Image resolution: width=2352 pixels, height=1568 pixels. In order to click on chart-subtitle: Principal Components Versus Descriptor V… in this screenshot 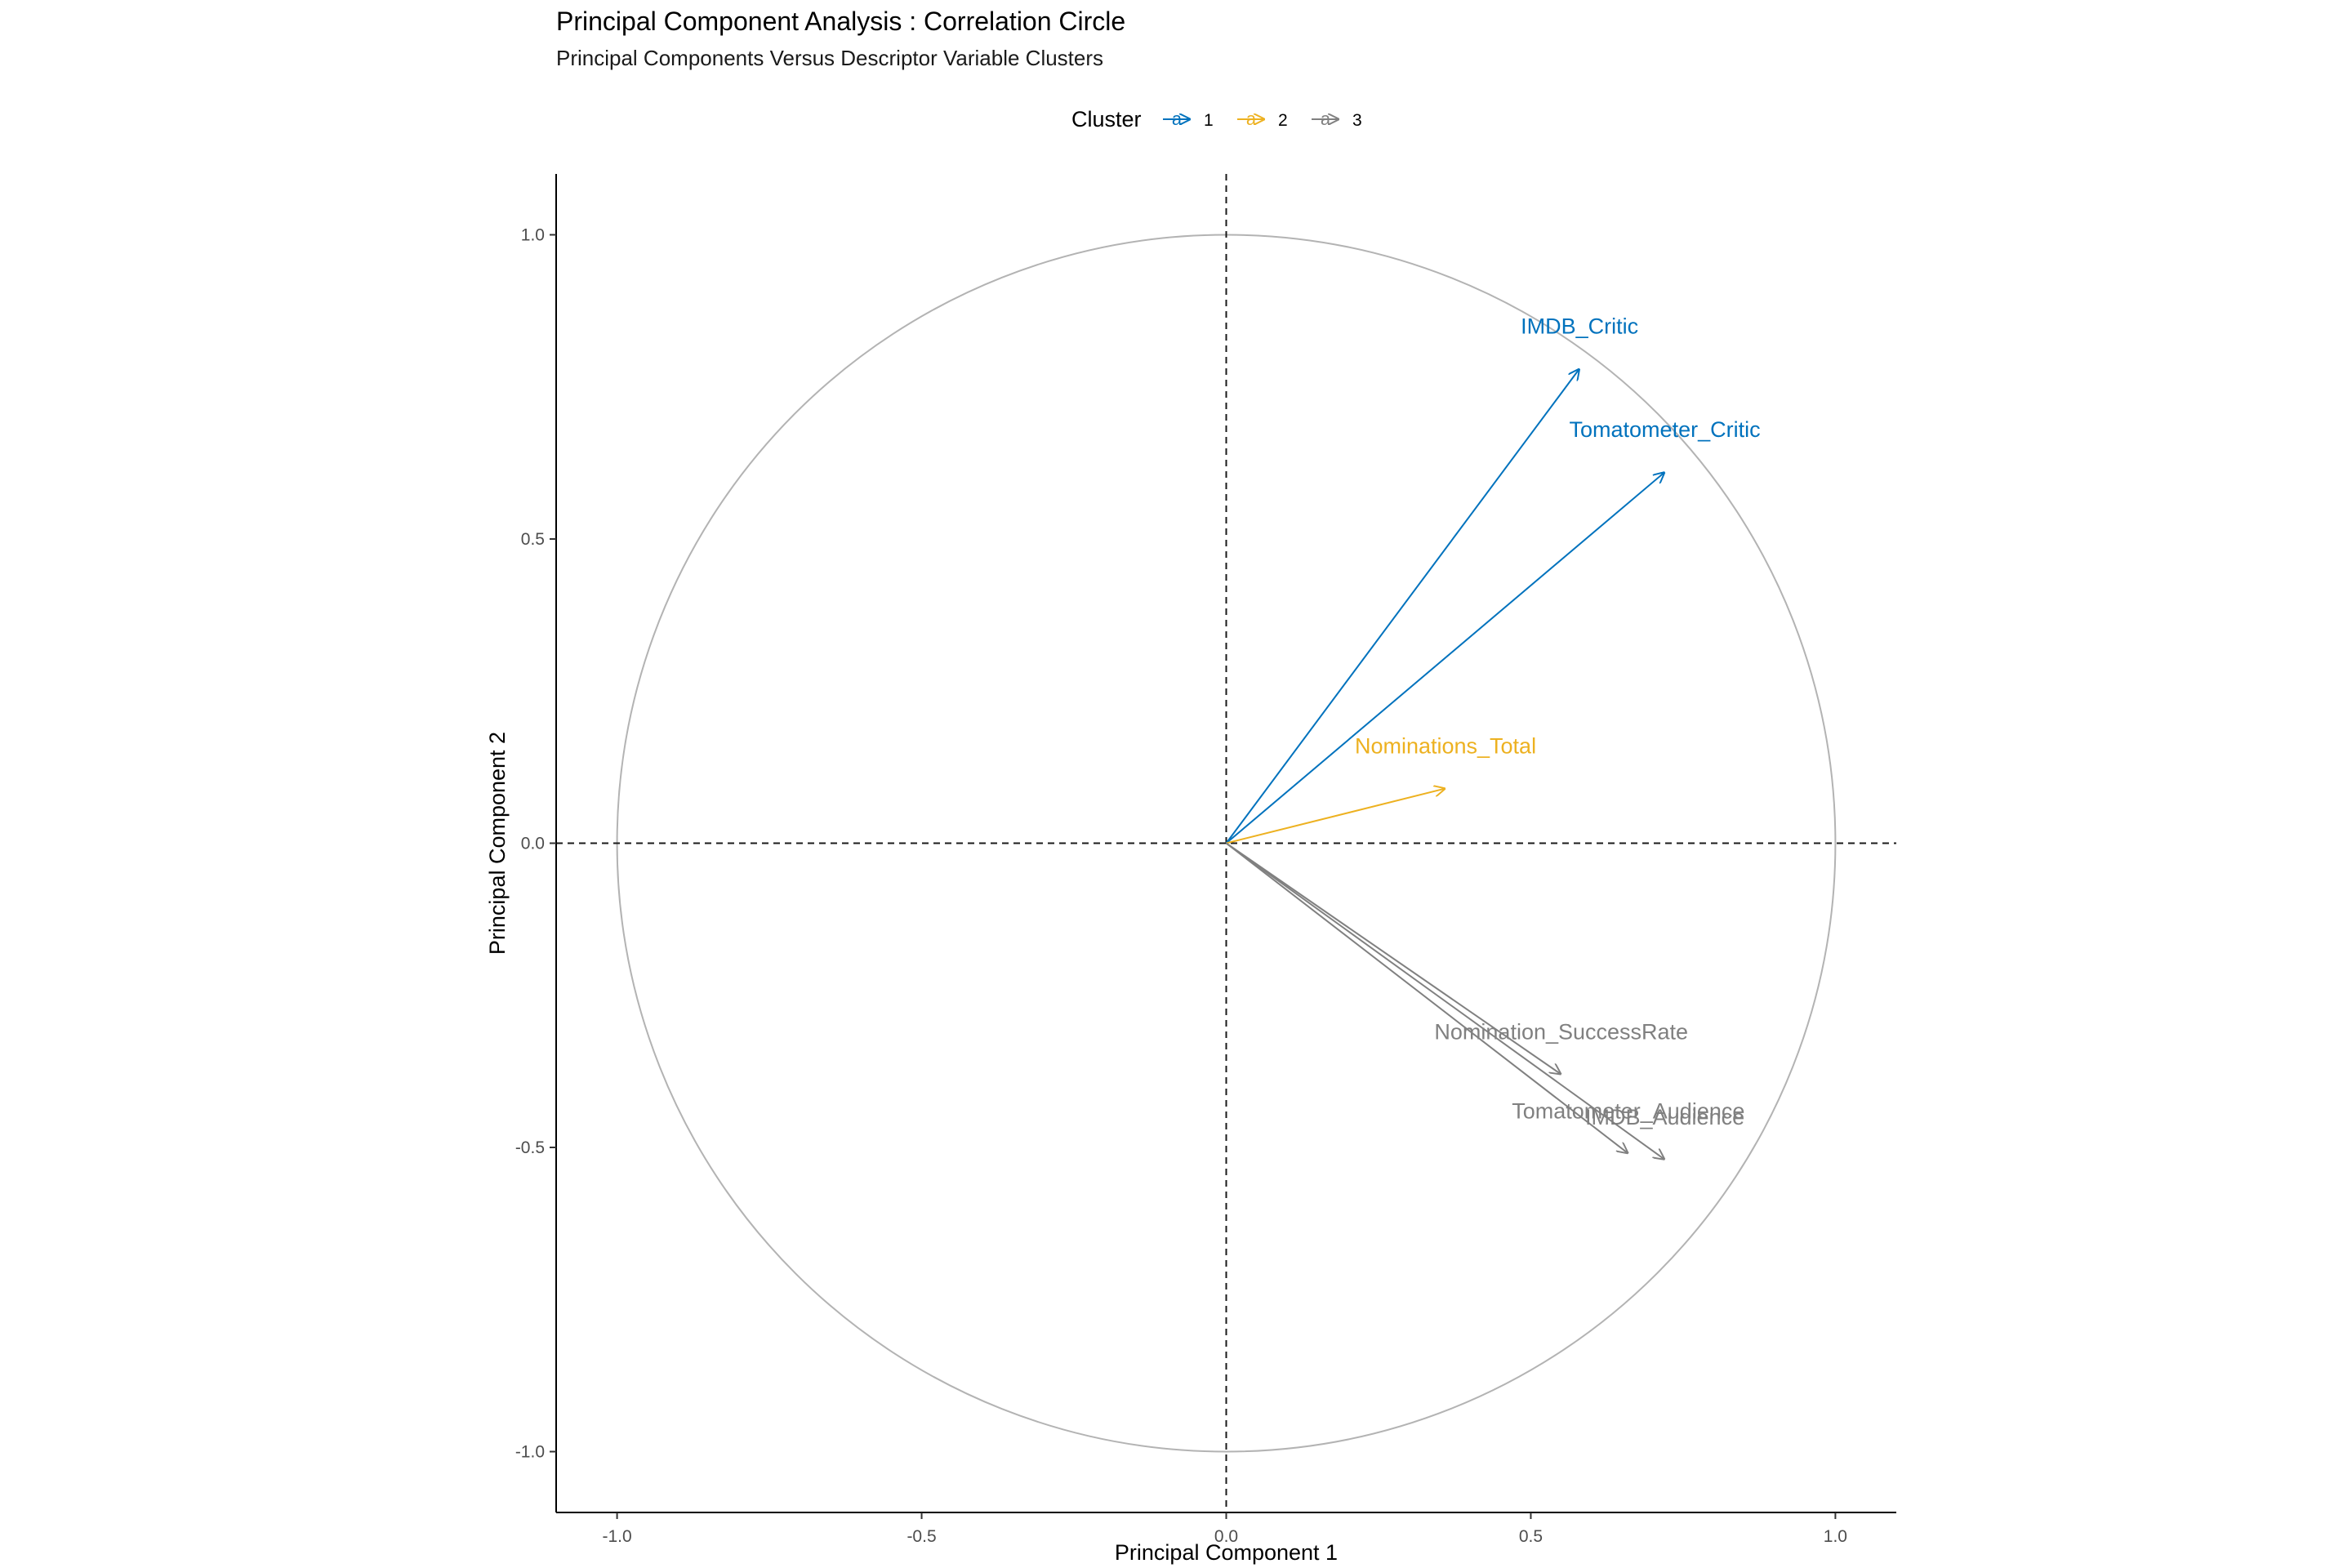, I will do `click(830, 58)`.